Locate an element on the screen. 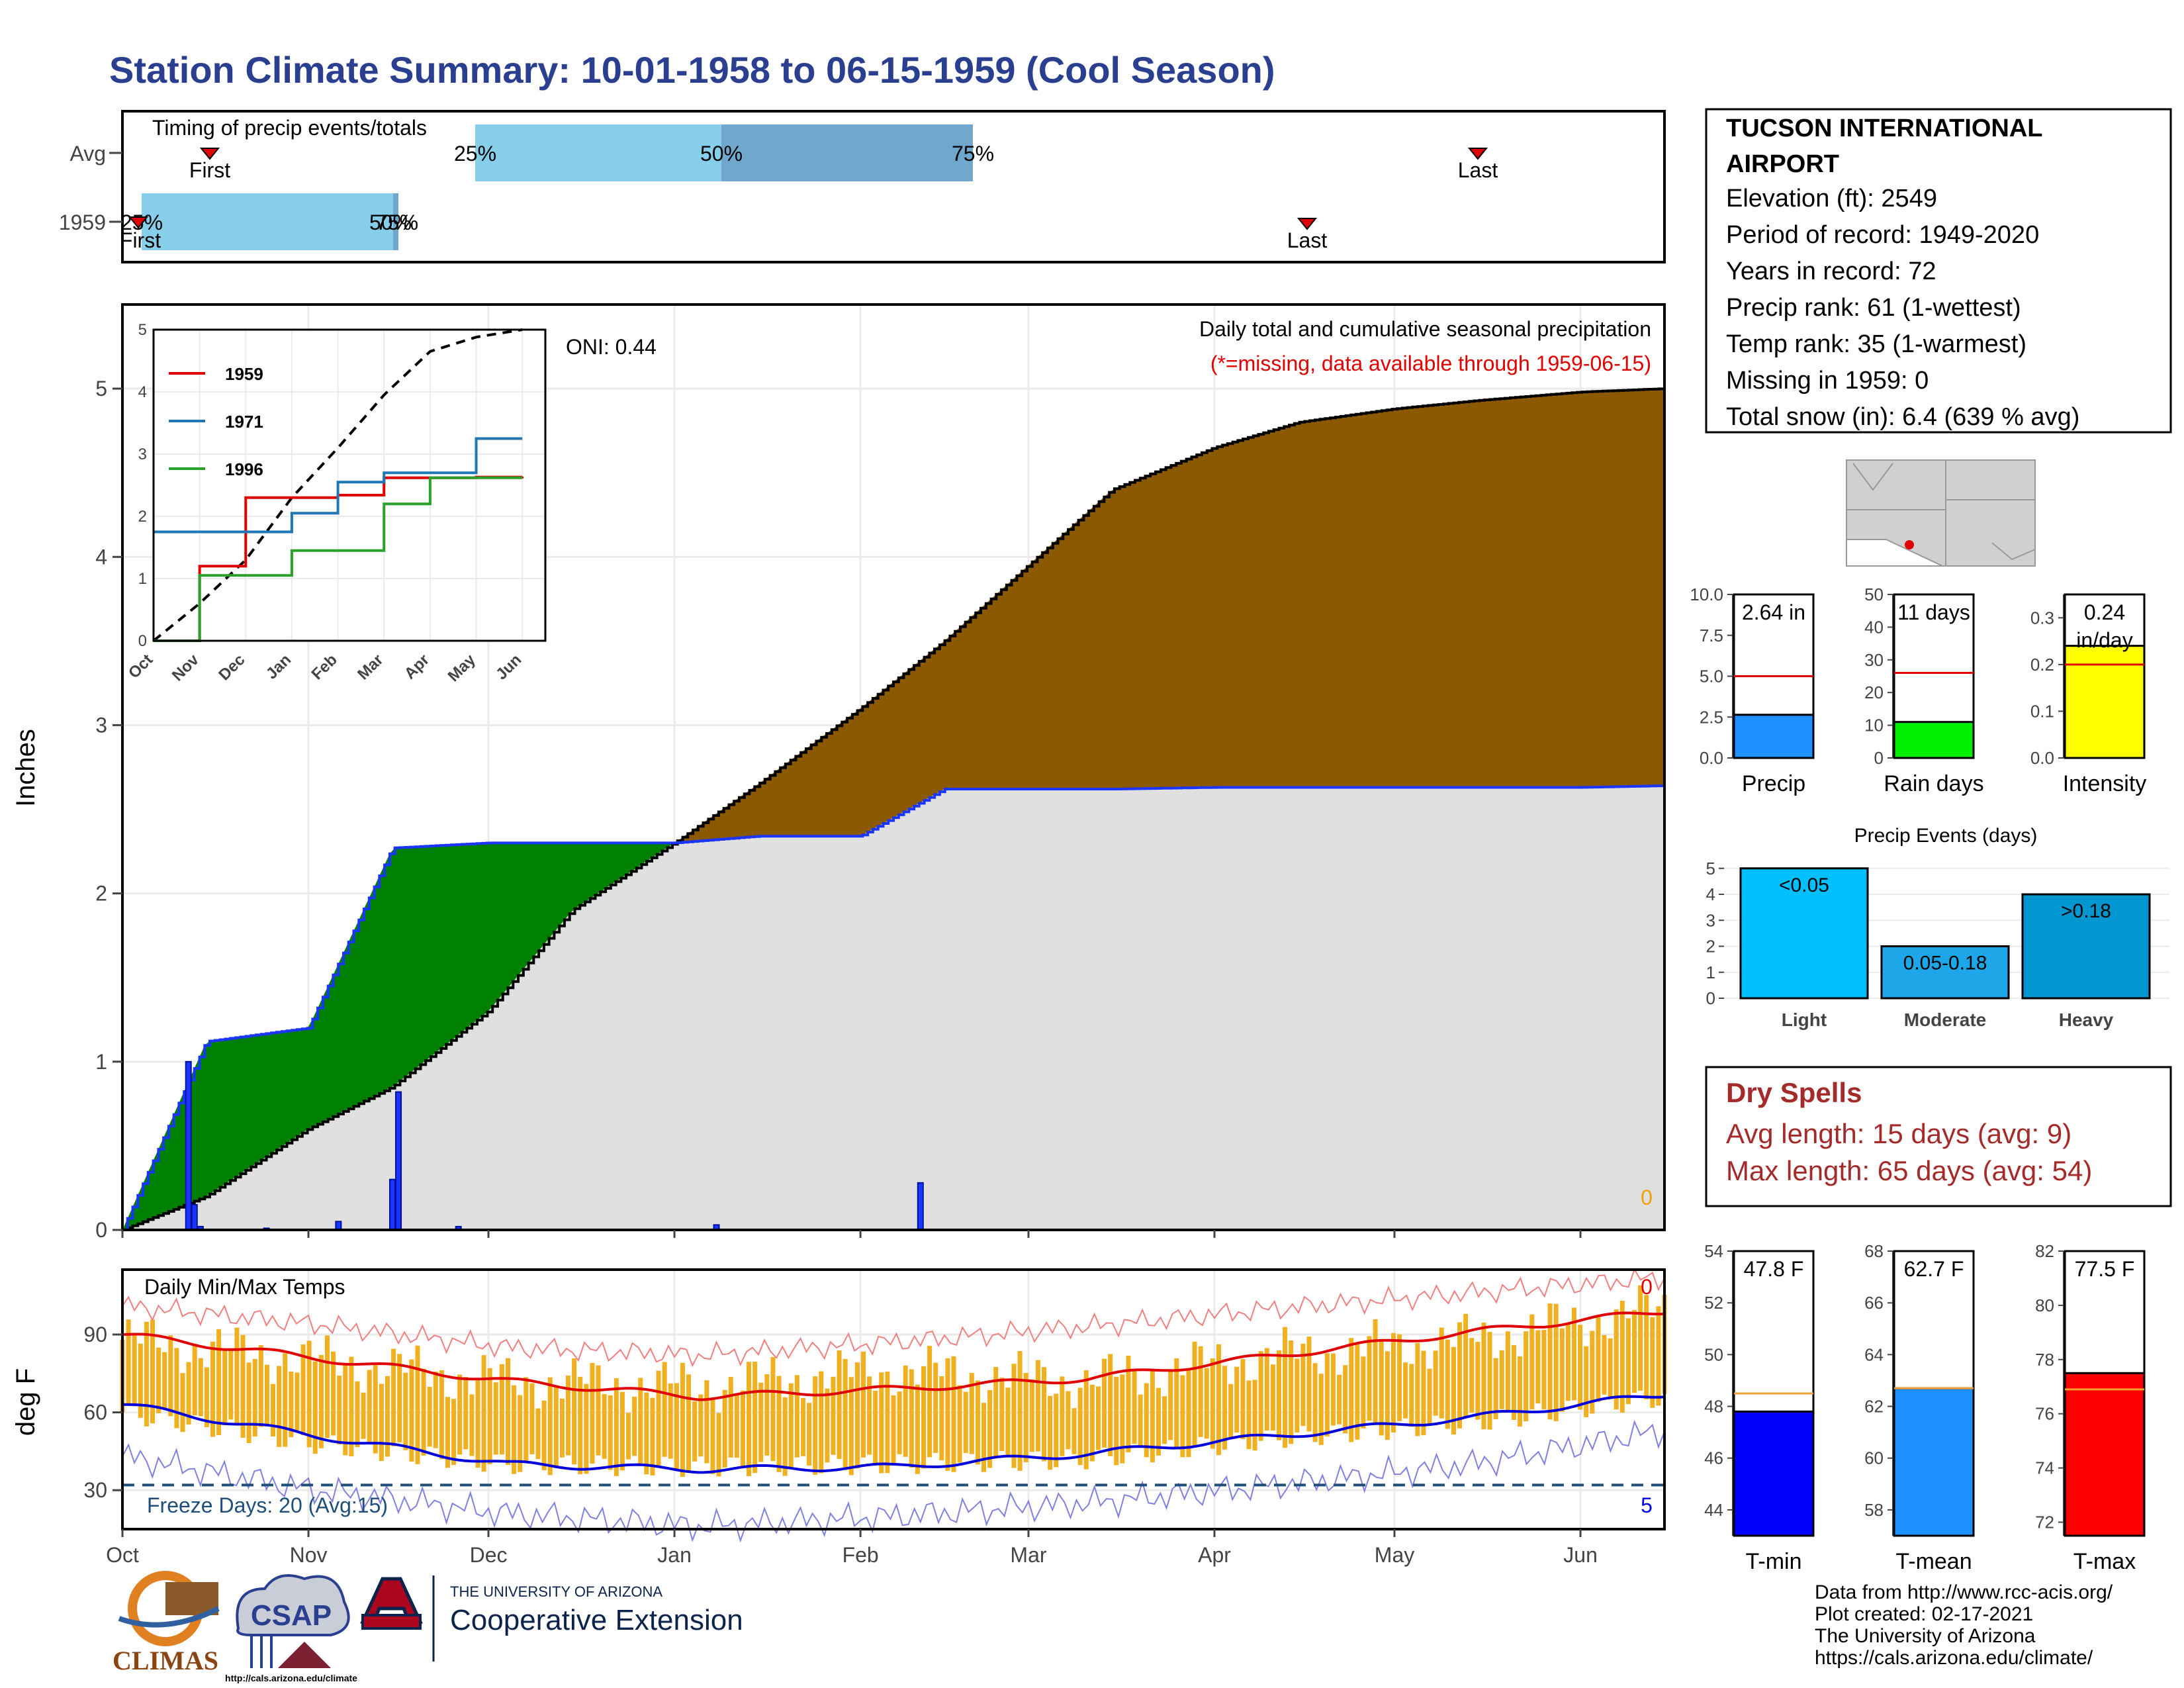  avg-first-marker is located at coordinates (209, 154).